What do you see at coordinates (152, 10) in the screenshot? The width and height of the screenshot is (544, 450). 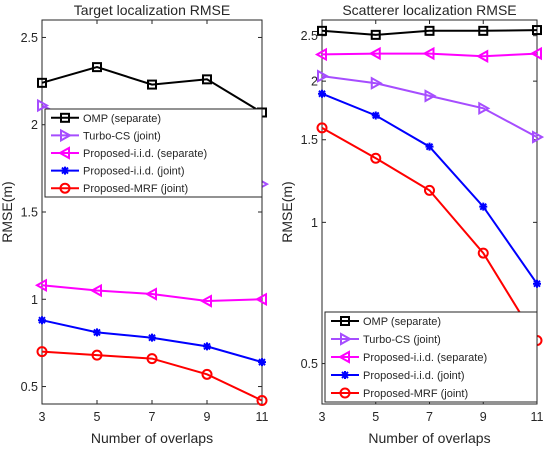 I see `chart-title: Target localization RMSE` at bounding box center [152, 10].